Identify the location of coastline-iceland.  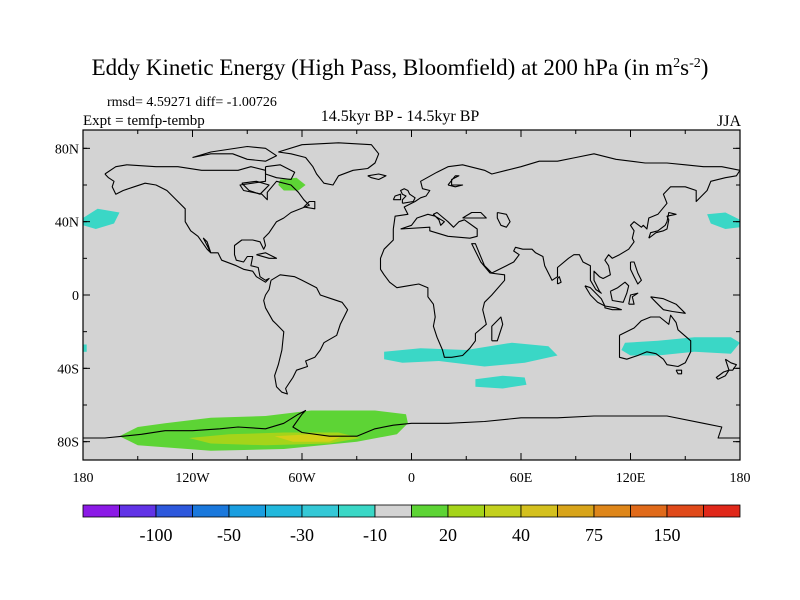
(377, 177).